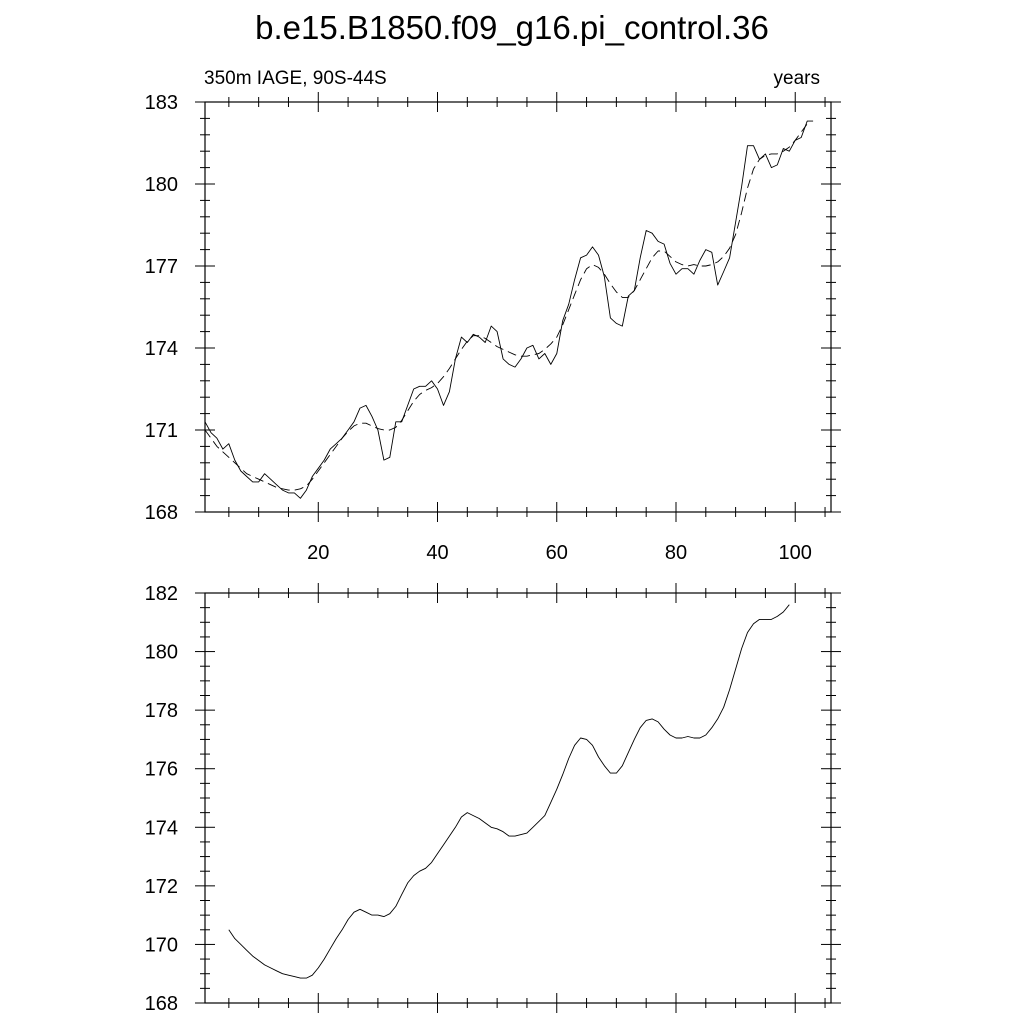 Image resolution: width=1024 pixels, height=1024 pixels. I want to click on x-tick-label: 100, so click(795, 553).